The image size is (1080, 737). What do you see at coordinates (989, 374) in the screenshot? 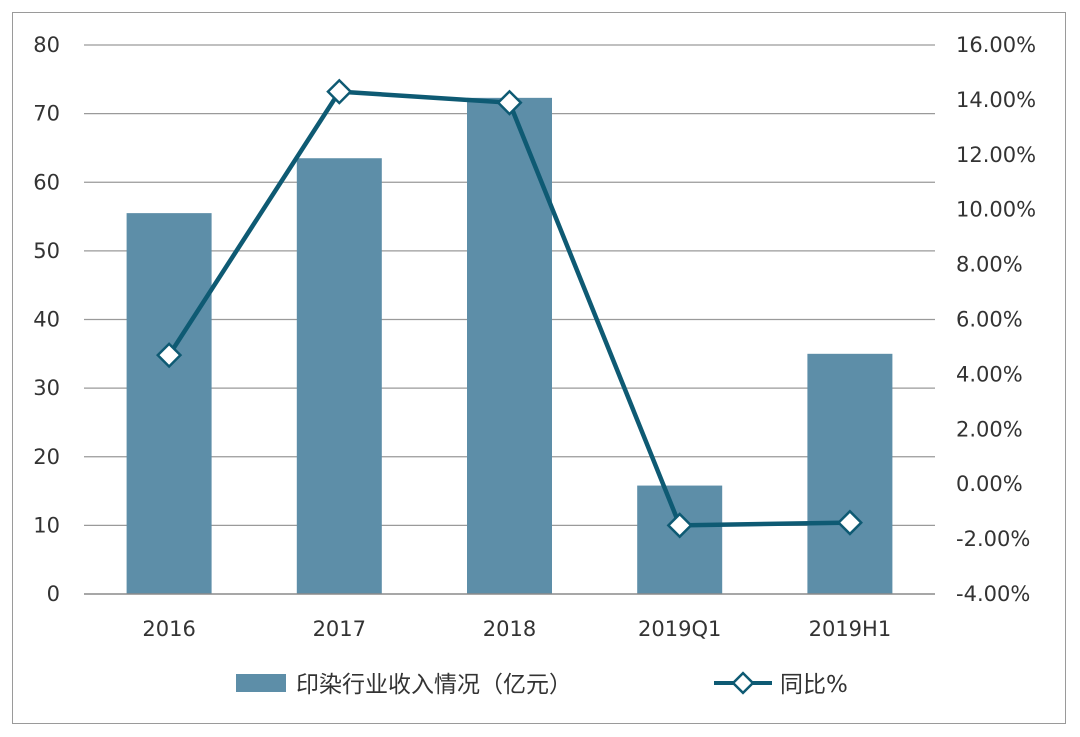
I see `y-right-tick-label: 4.00%` at bounding box center [989, 374].